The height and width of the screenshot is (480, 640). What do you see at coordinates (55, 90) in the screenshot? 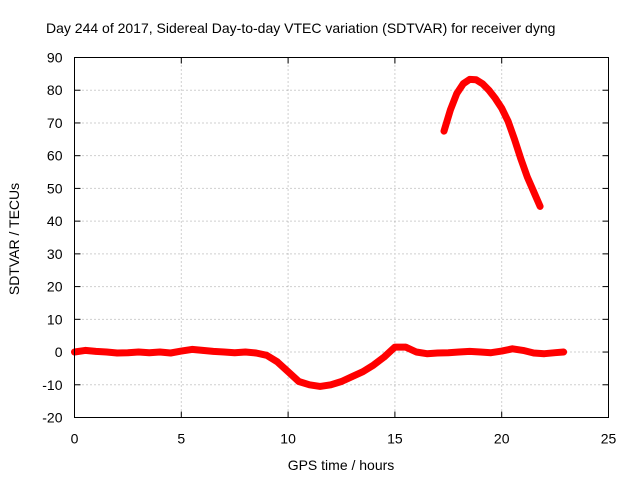
I see `y-tick-label: 80` at bounding box center [55, 90].